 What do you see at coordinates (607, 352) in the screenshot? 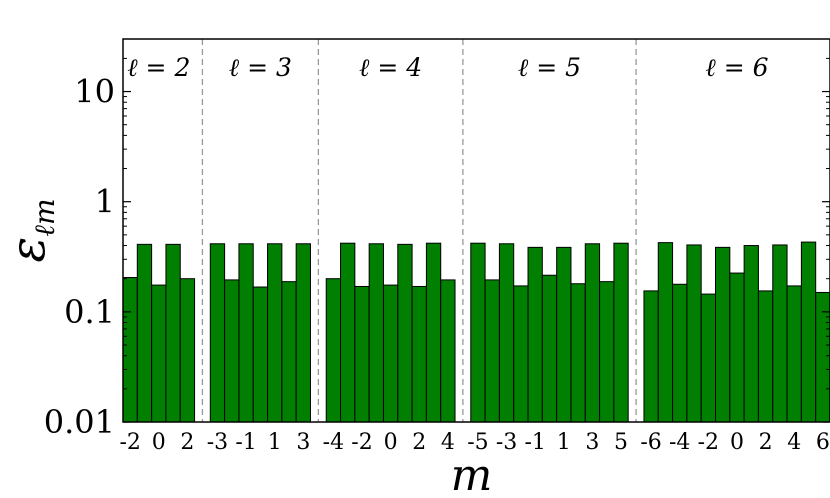
I see `bar-l5-m4` at bounding box center [607, 352].